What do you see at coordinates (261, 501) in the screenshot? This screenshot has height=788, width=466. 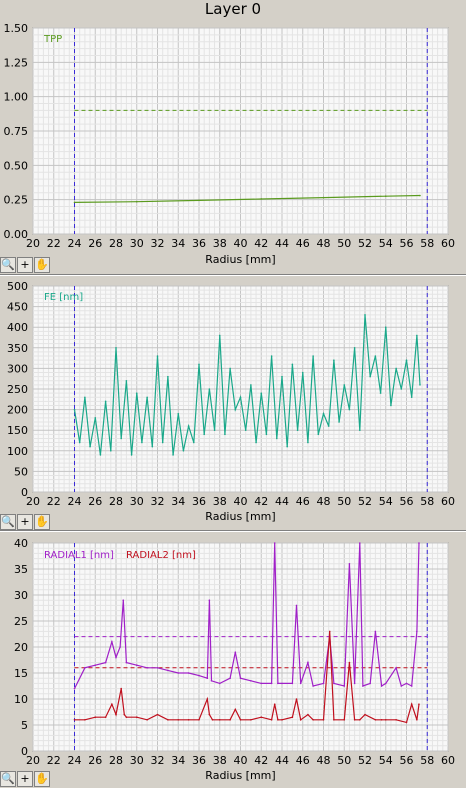 I see `x-tick-label: 42` at bounding box center [261, 501].